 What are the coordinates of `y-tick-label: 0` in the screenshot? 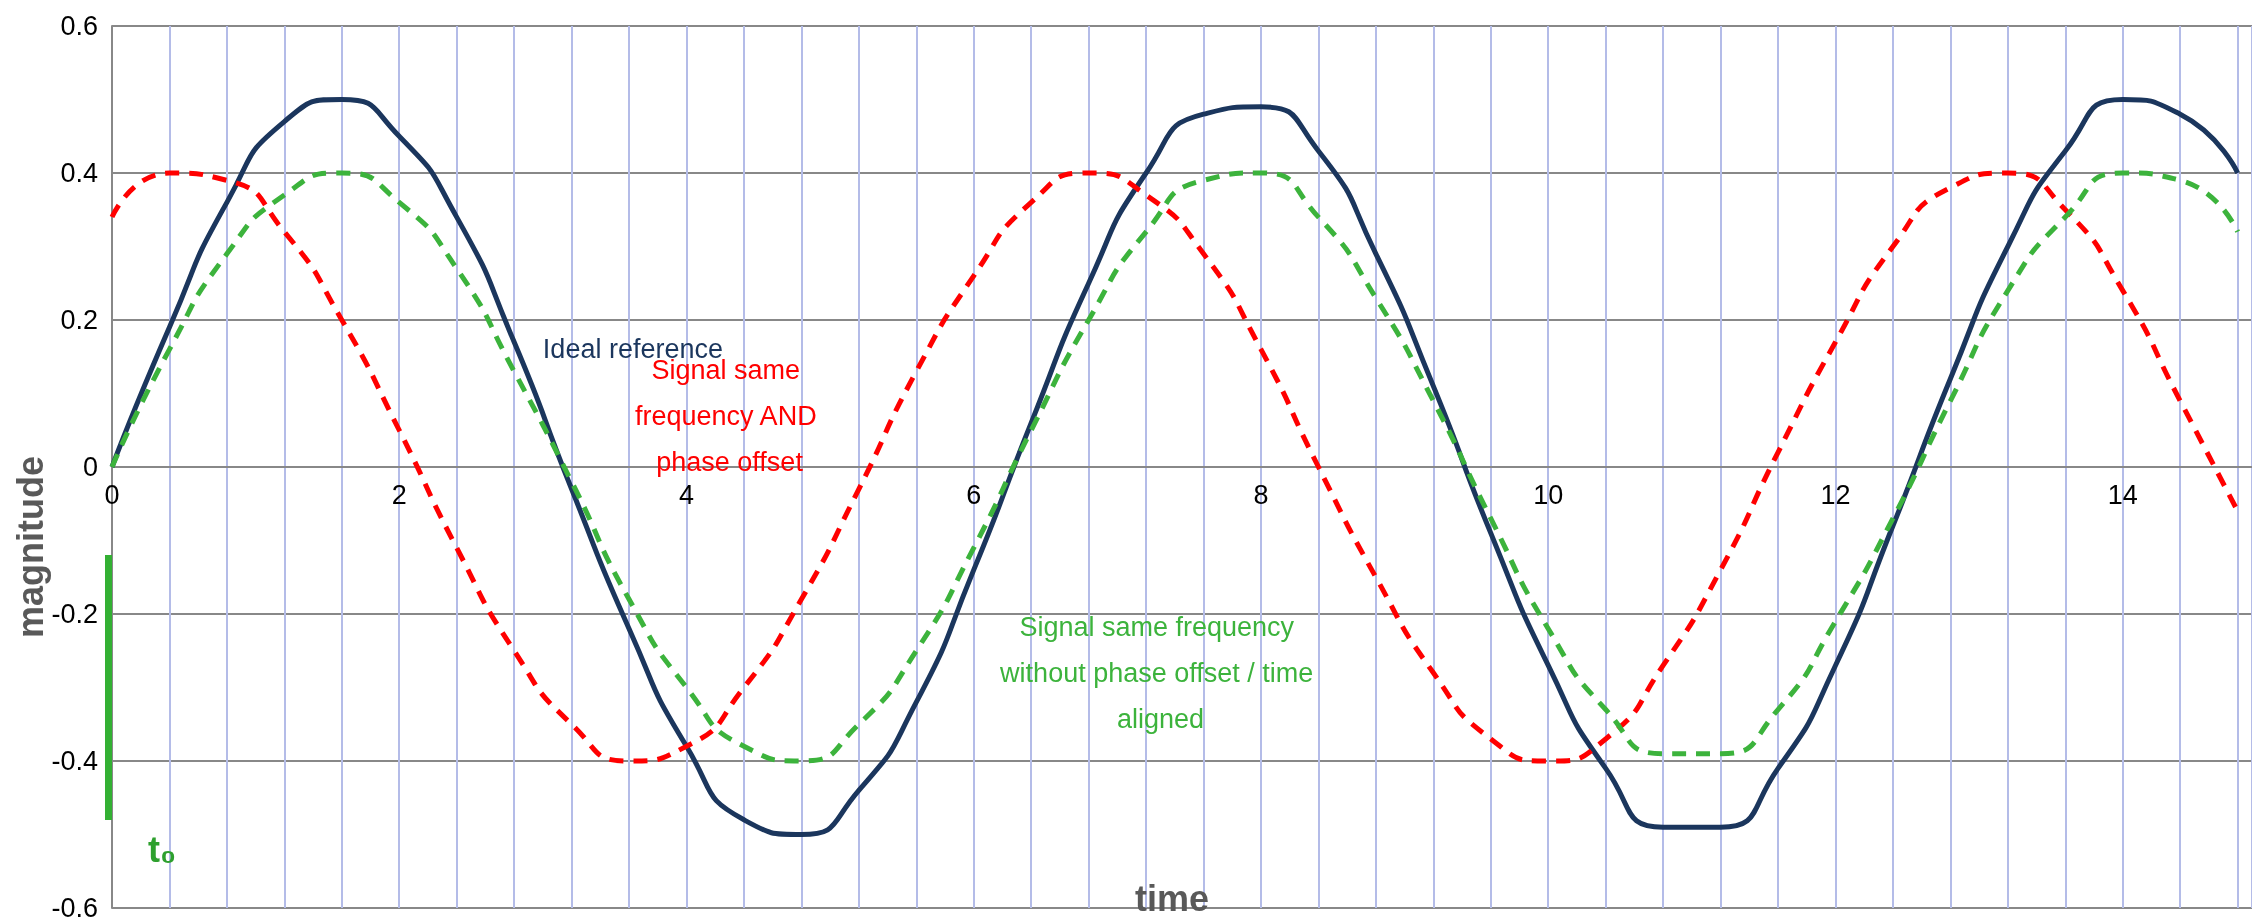 It's located at (90, 467).